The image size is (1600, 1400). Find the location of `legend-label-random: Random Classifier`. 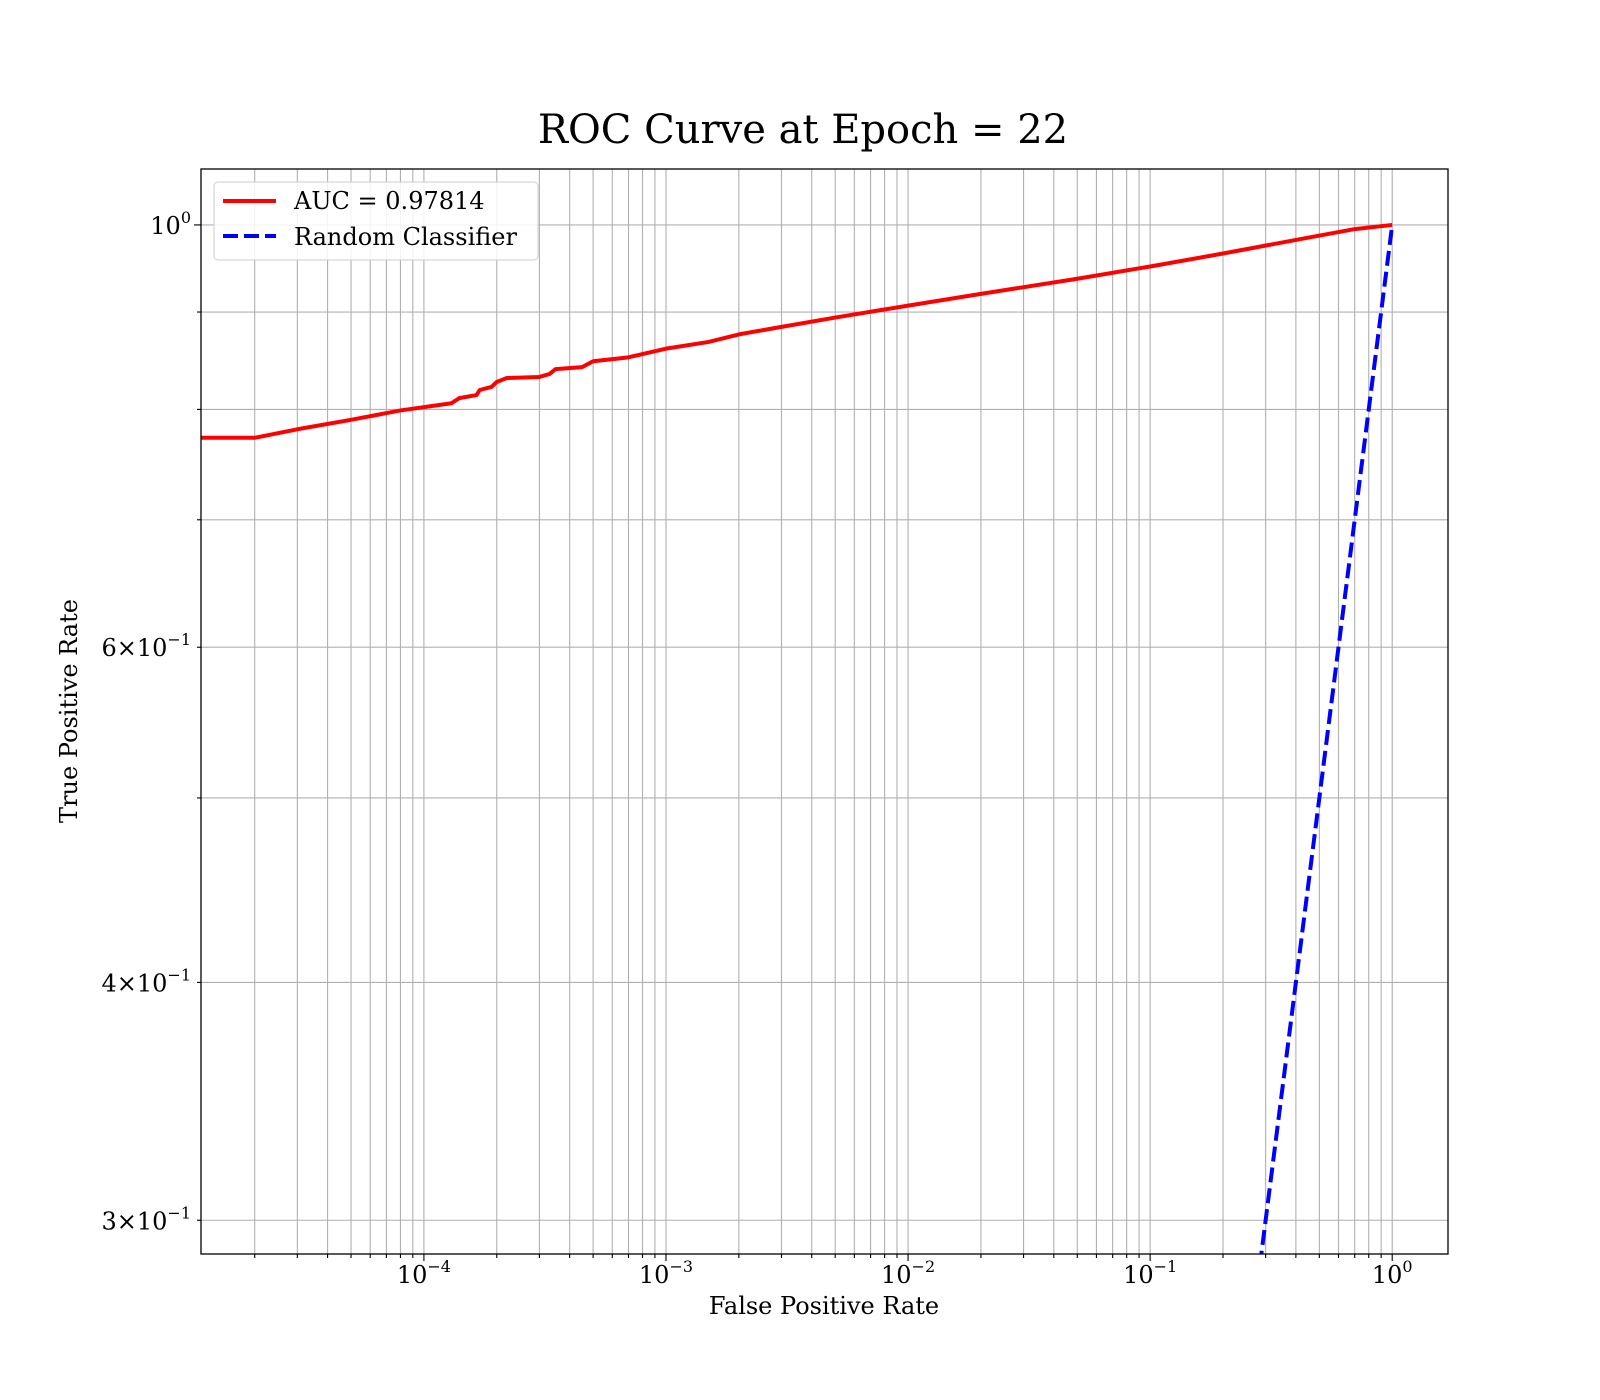

legend-label-random: Random Classifier is located at coordinates (405, 237).